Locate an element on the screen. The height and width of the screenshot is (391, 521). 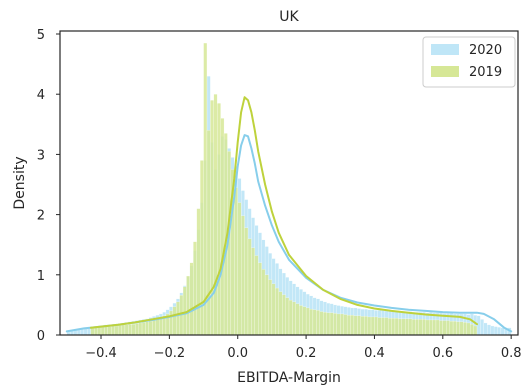
y-tick-label: 1 is located at coordinates (41, 276).